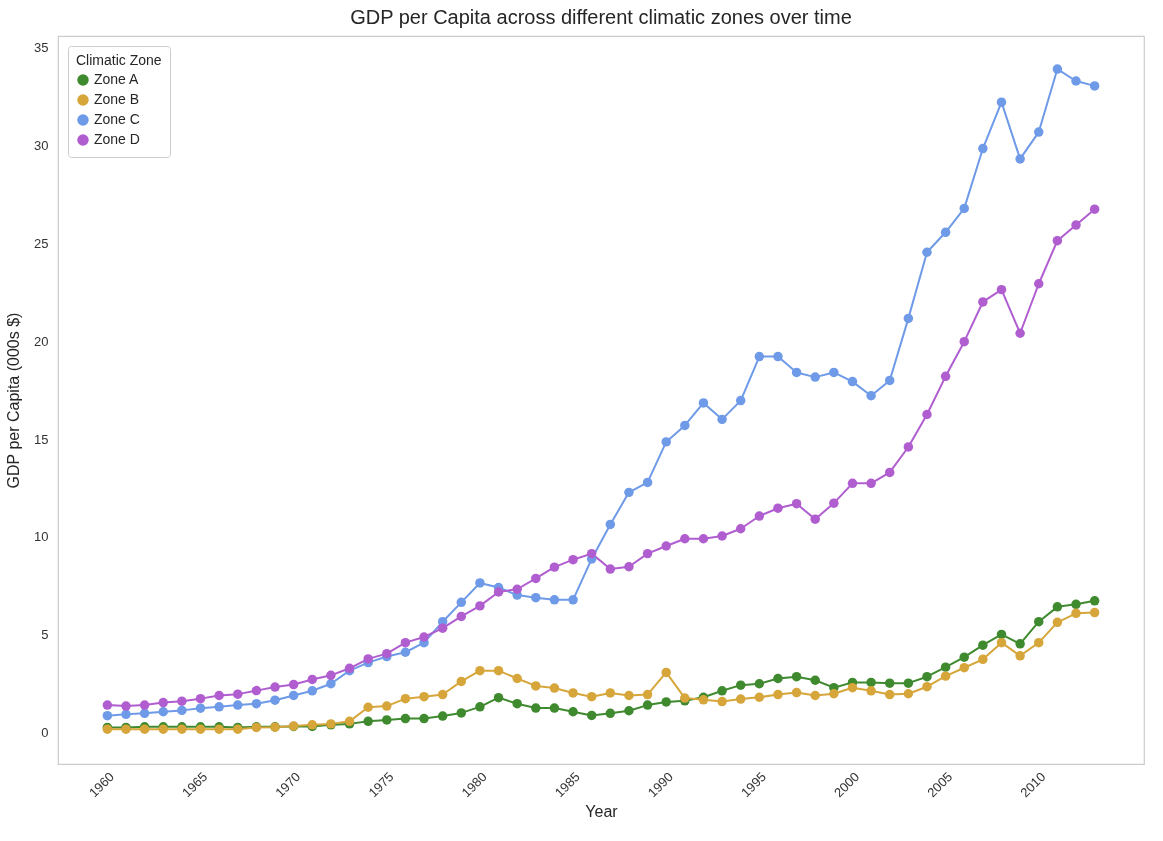 Image resolution: width=1163 pixels, height=841 pixels. I want to click on y-tick-label: 20, so click(41, 341).